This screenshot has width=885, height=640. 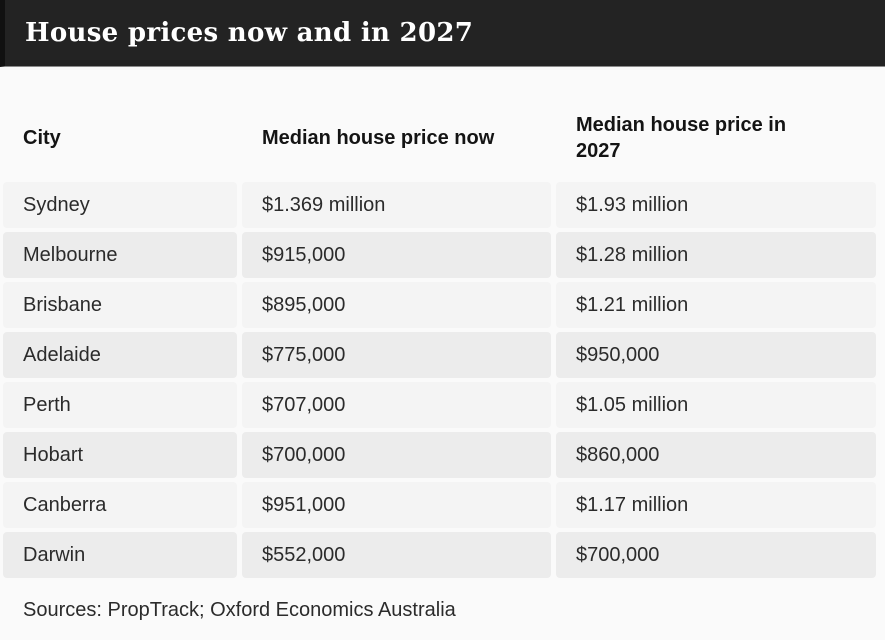 What do you see at coordinates (120, 505) in the screenshot?
I see `cell-city: Canberra` at bounding box center [120, 505].